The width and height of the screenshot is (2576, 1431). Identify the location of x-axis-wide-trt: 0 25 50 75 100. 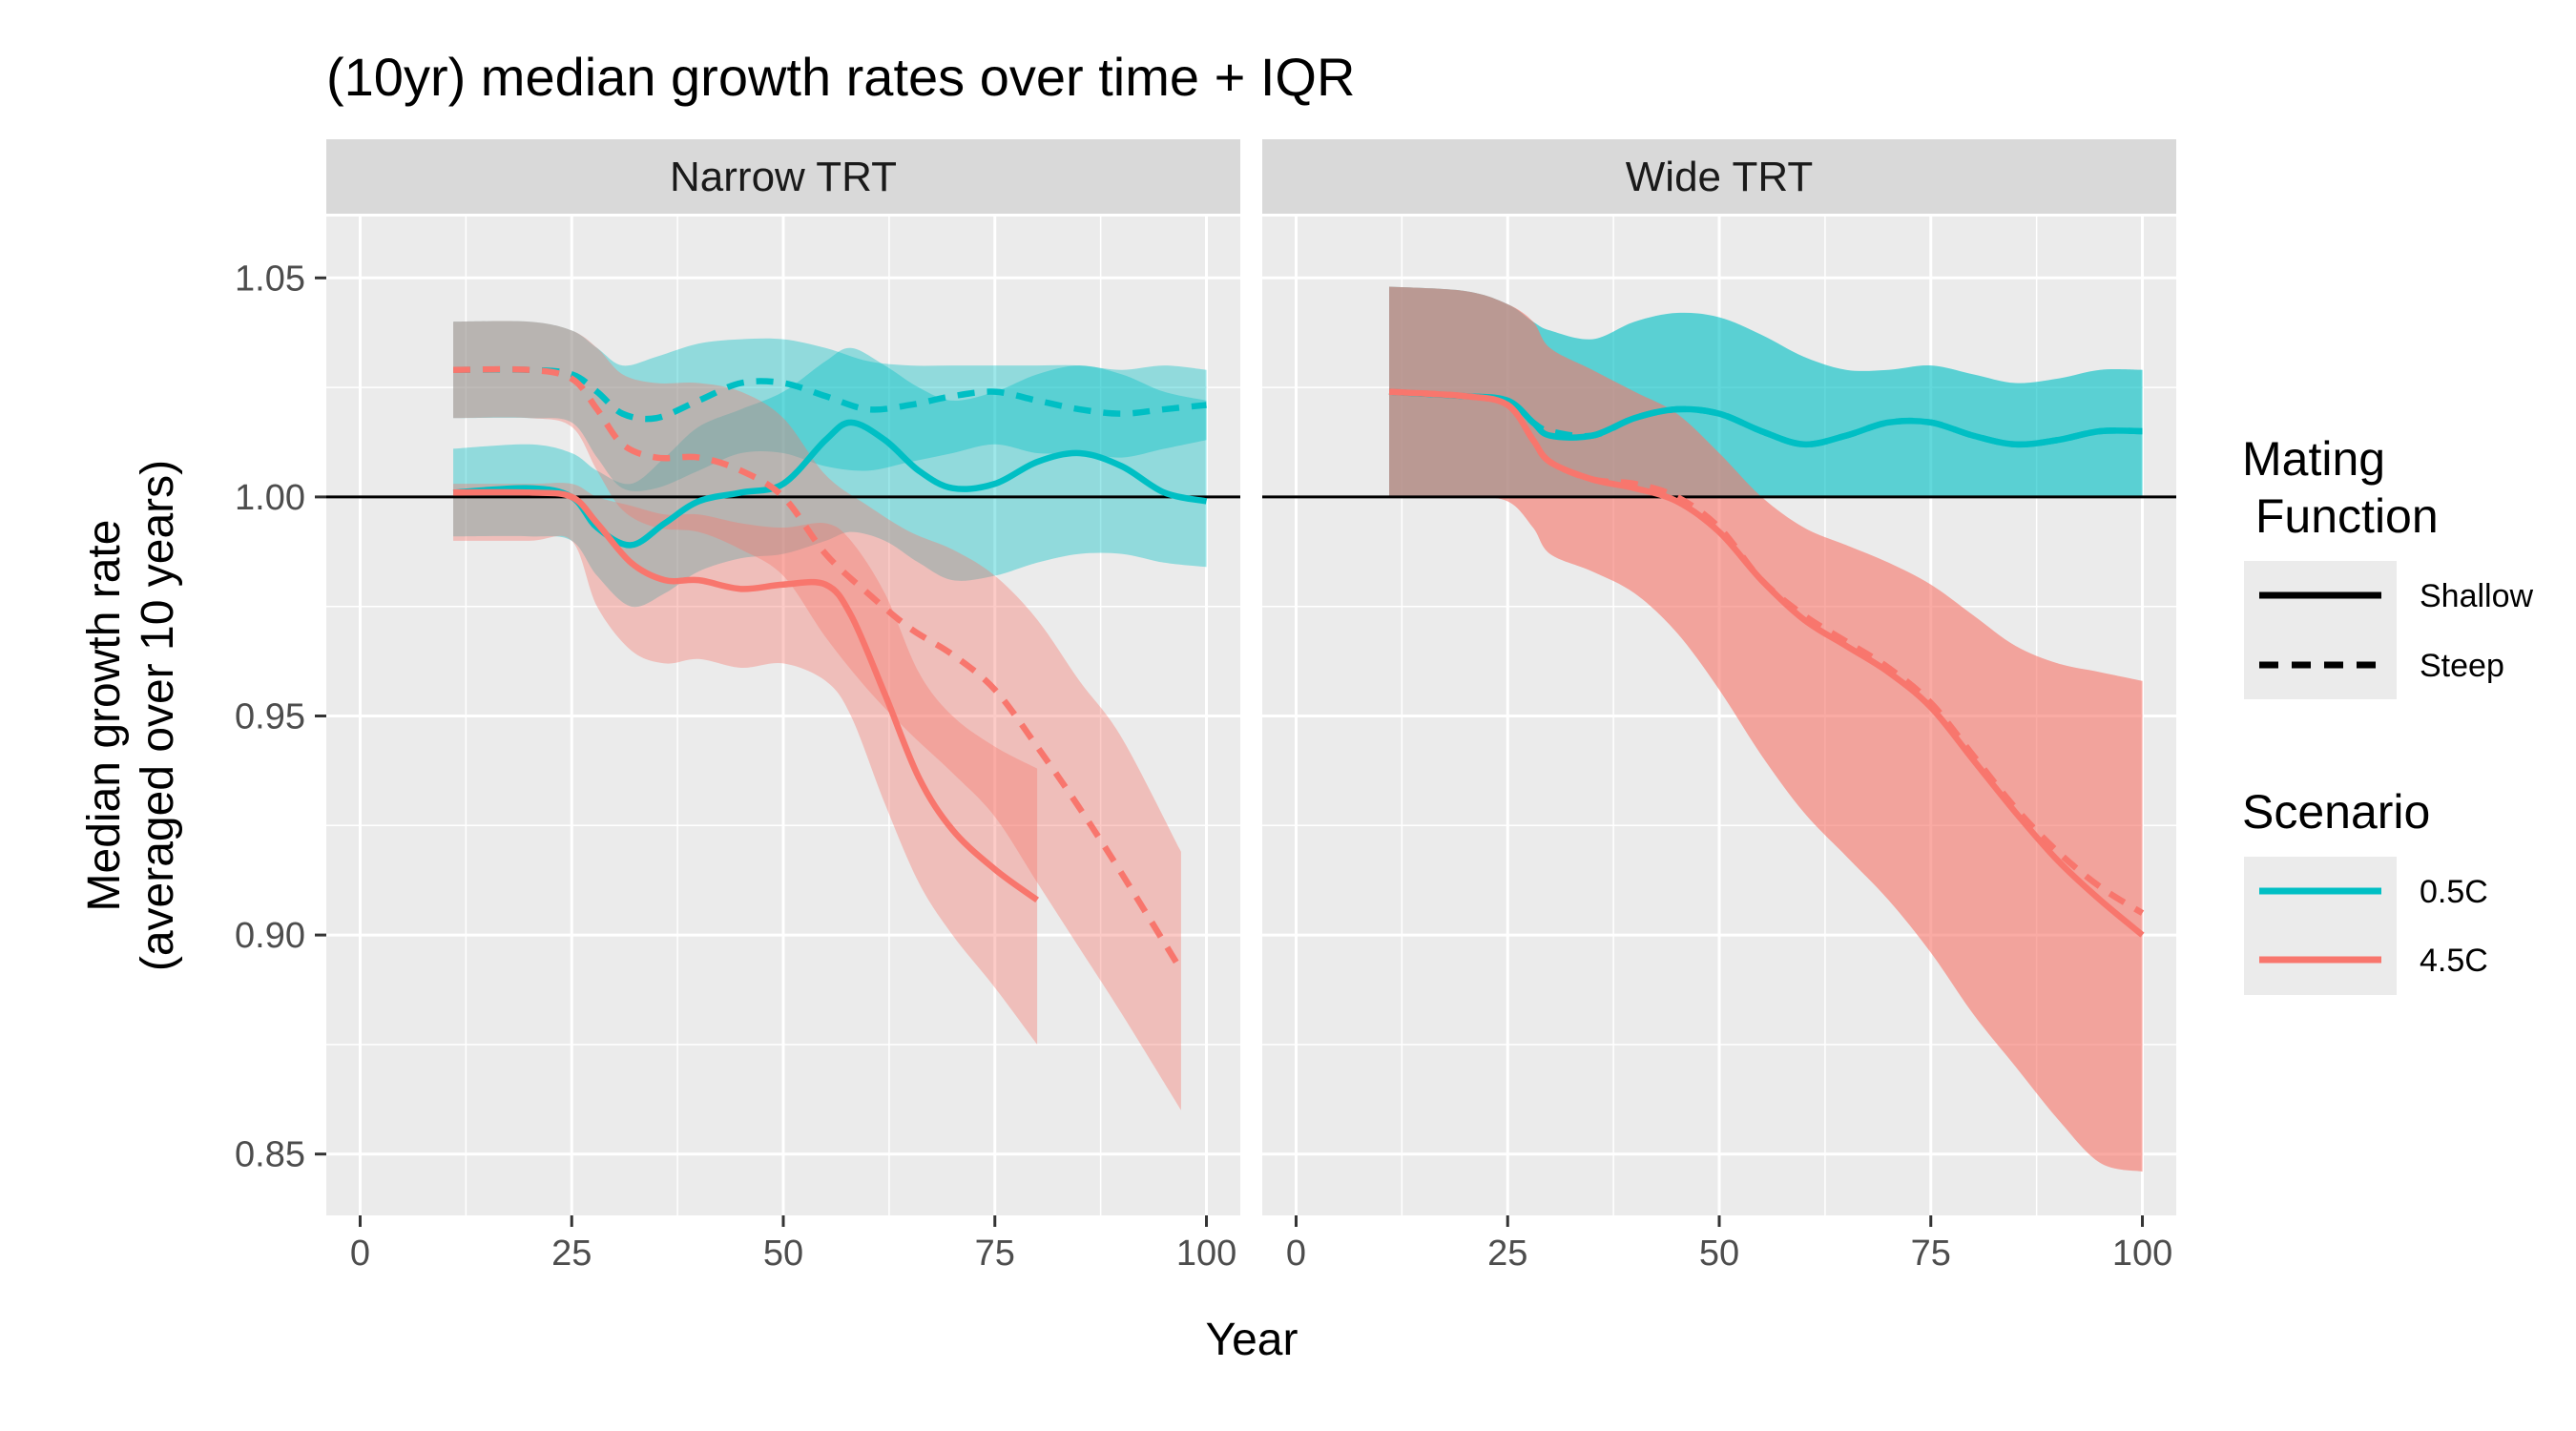
(1729, 1244).